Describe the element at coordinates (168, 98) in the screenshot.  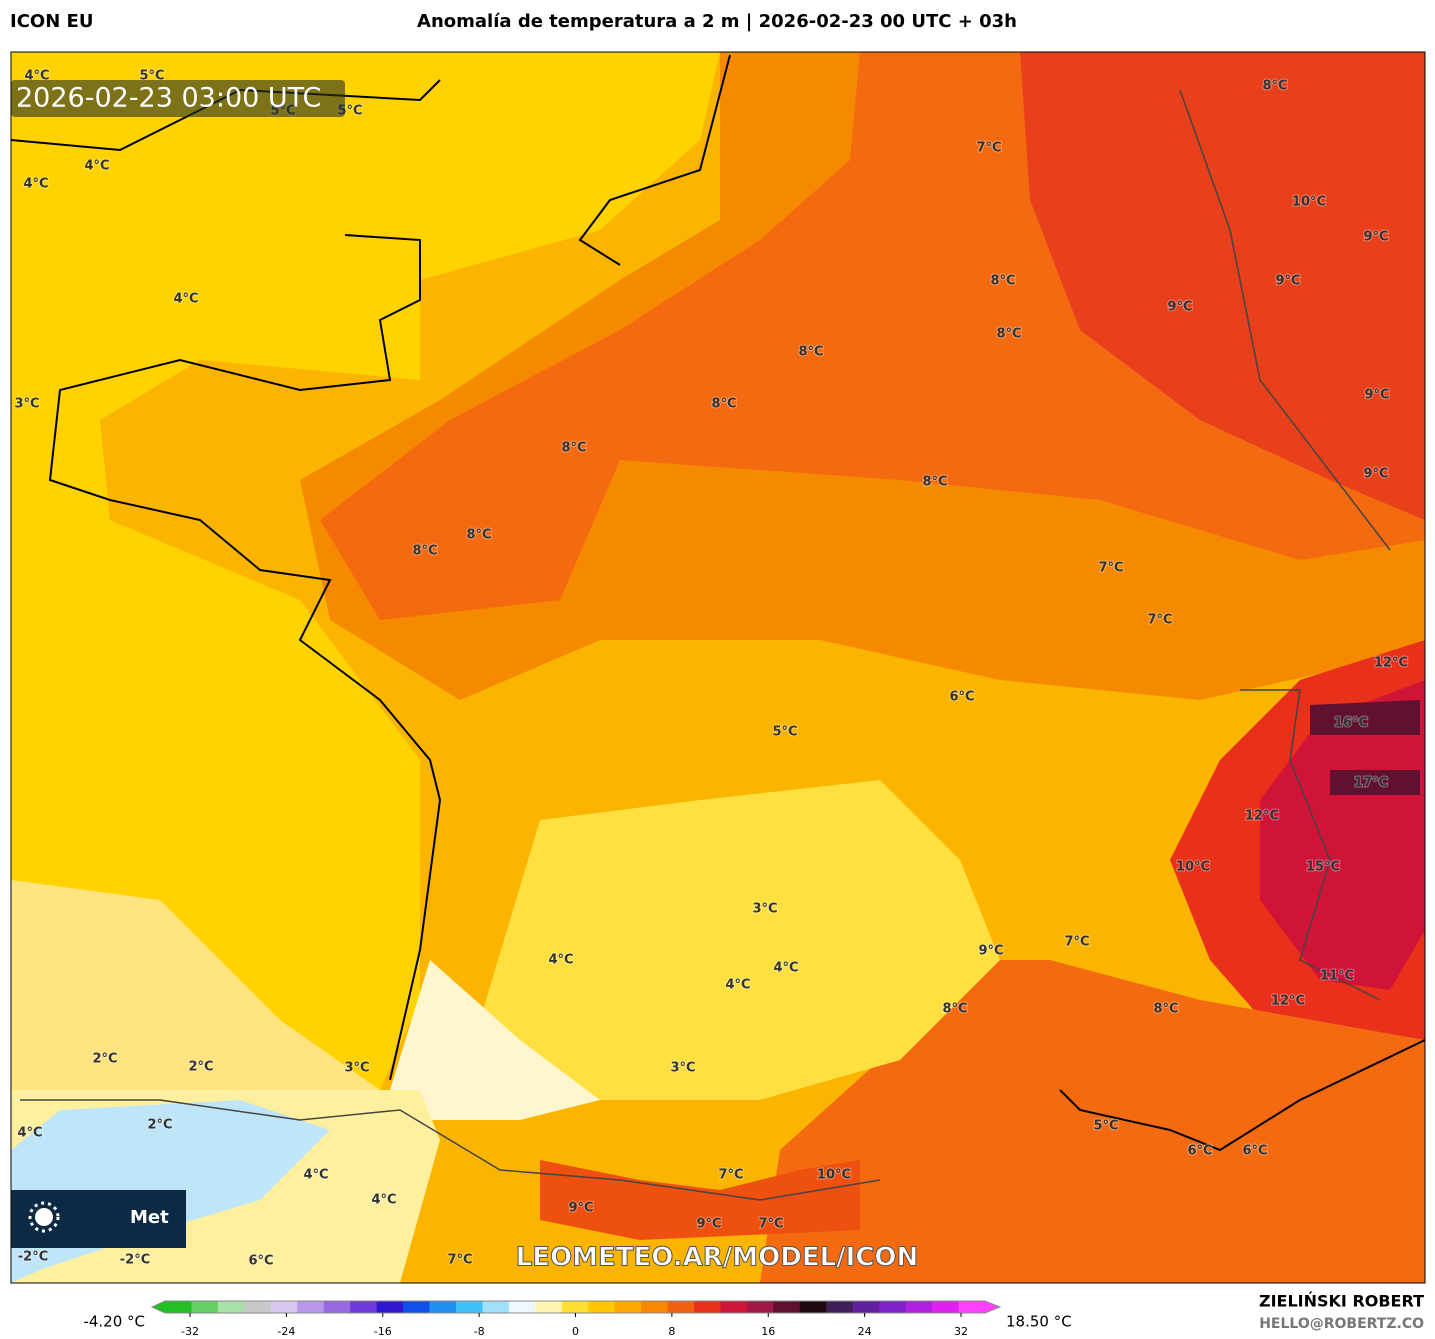
I see `timestamp: 2026-02-23 03:00 UTC` at that location.